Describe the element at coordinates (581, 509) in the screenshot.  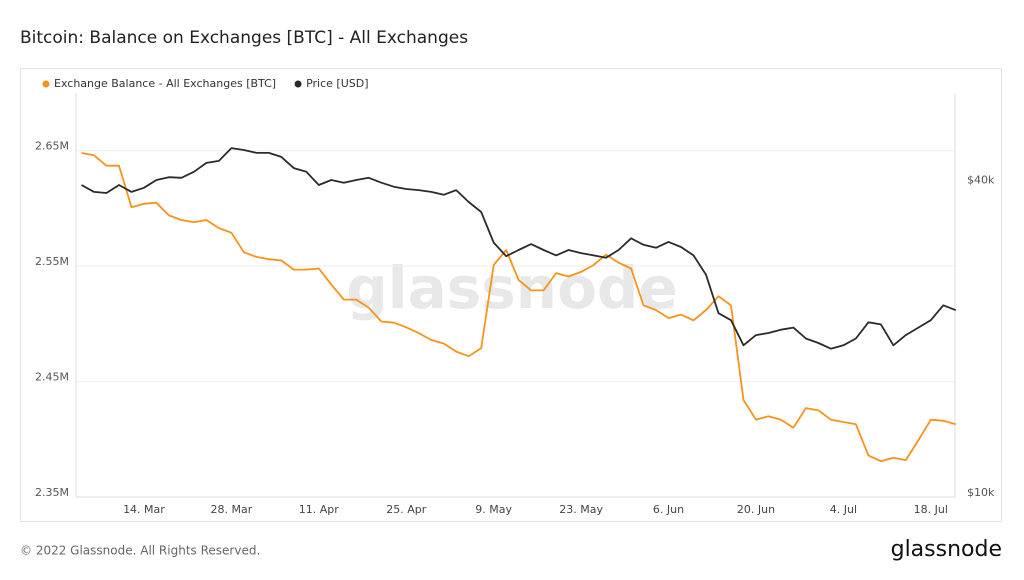
I see `x-tick-label: 23. May` at that location.